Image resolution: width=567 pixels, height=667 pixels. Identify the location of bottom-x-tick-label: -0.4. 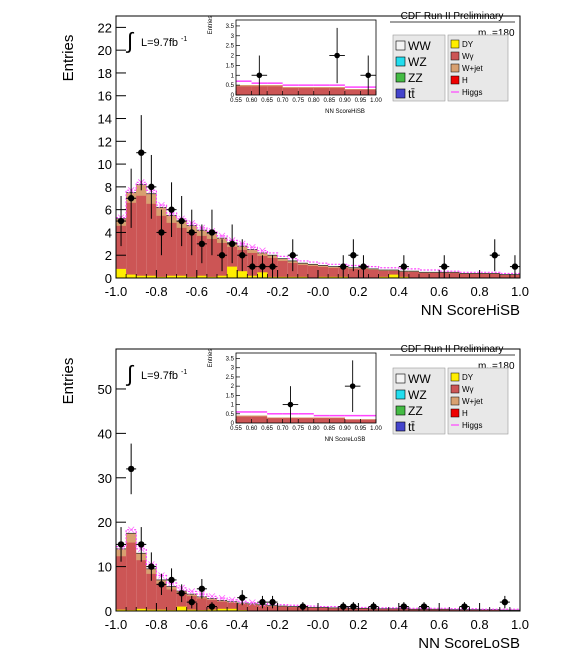
(237, 624).